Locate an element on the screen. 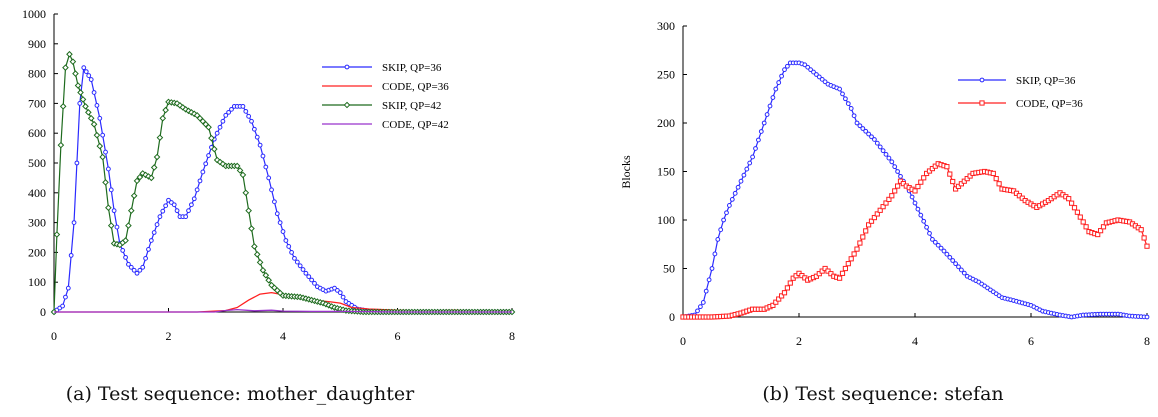 The height and width of the screenshot is (417, 1158). b-legend-1-point-legend is located at coordinates (982, 103).